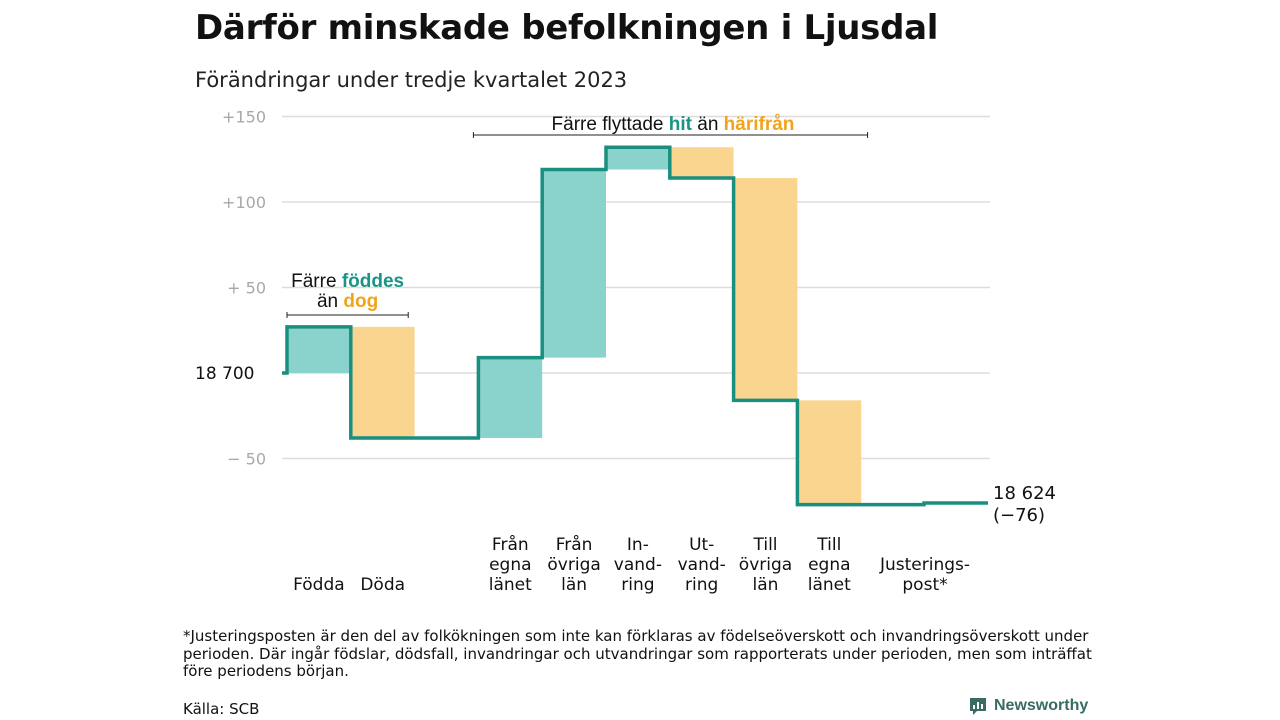 The height and width of the screenshot is (720, 1280). I want to click on x-category-label: Justerings-, so click(924, 565).